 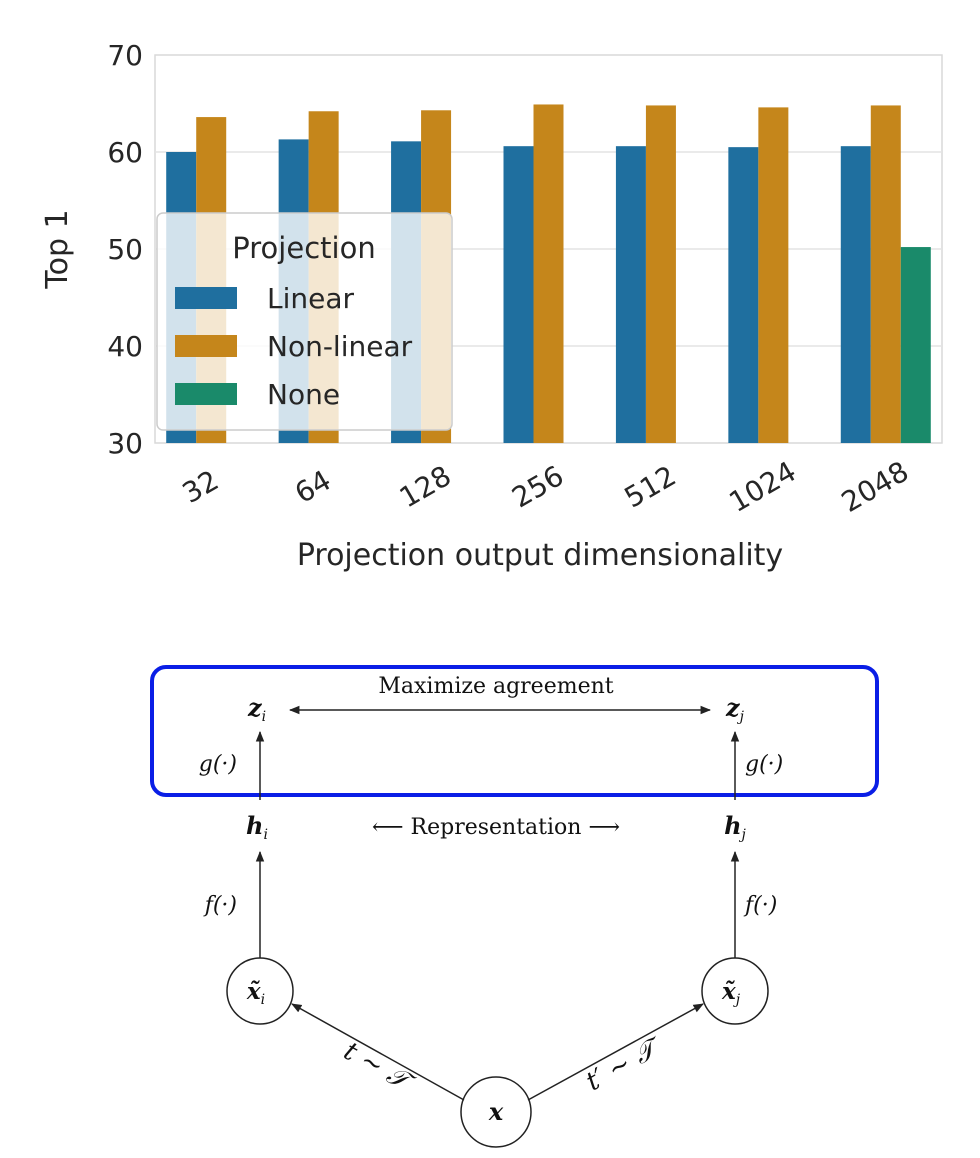 What do you see at coordinates (425, 486) in the screenshot?
I see `x-tick-label: 128` at bounding box center [425, 486].